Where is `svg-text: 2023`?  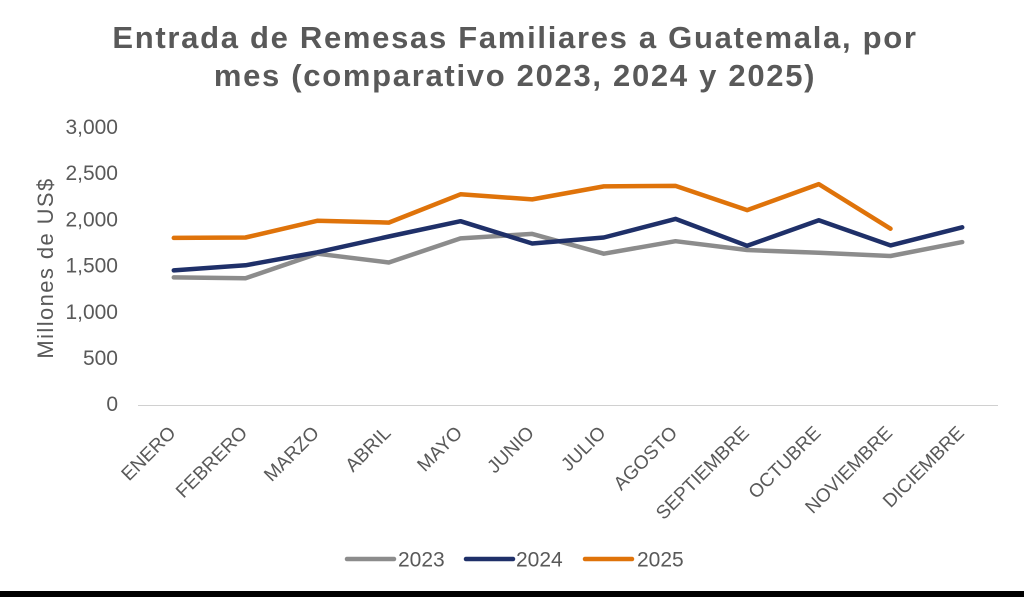 svg-text: 2023 is located at coordinates (421, 560).